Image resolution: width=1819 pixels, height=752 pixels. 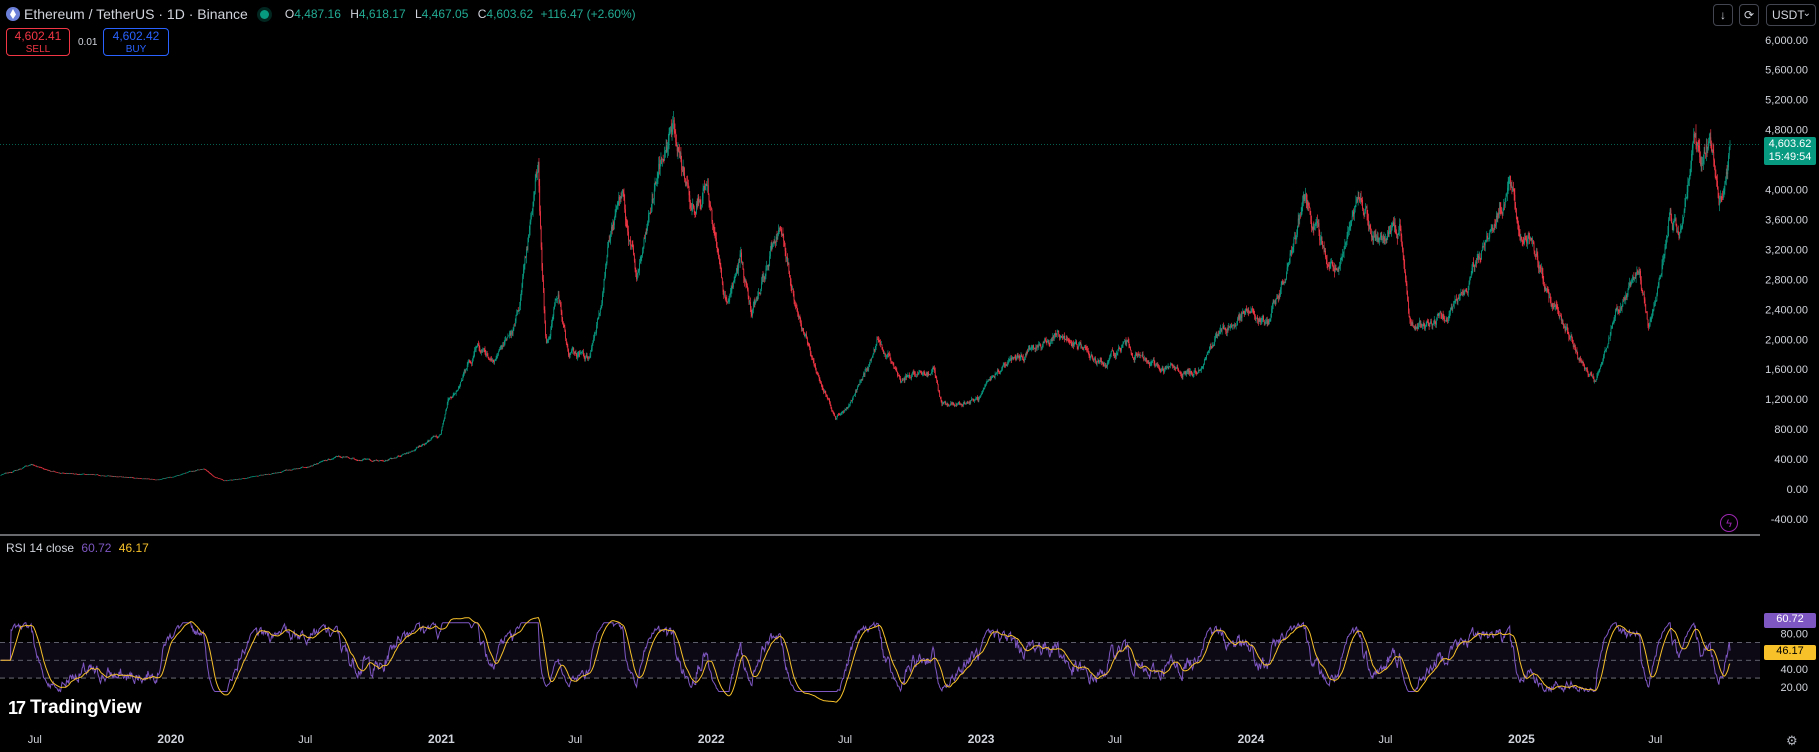 I want to click on time-tick-label: 2020, so click(x=170, y=739).